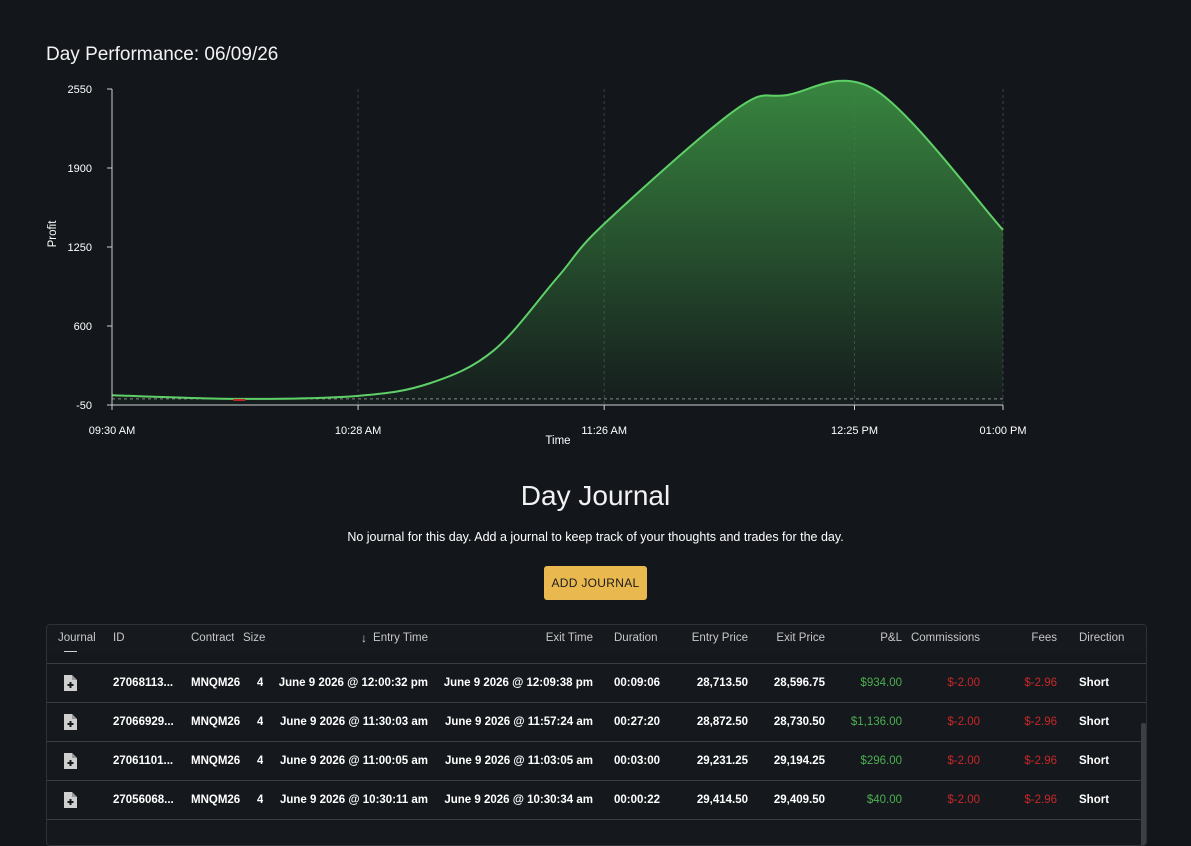 The width and height of the screenshot is (1191, 846). Describe the element at coordinates (636, 638) in the screenshot. I see `header-duration: Duration` at that location.